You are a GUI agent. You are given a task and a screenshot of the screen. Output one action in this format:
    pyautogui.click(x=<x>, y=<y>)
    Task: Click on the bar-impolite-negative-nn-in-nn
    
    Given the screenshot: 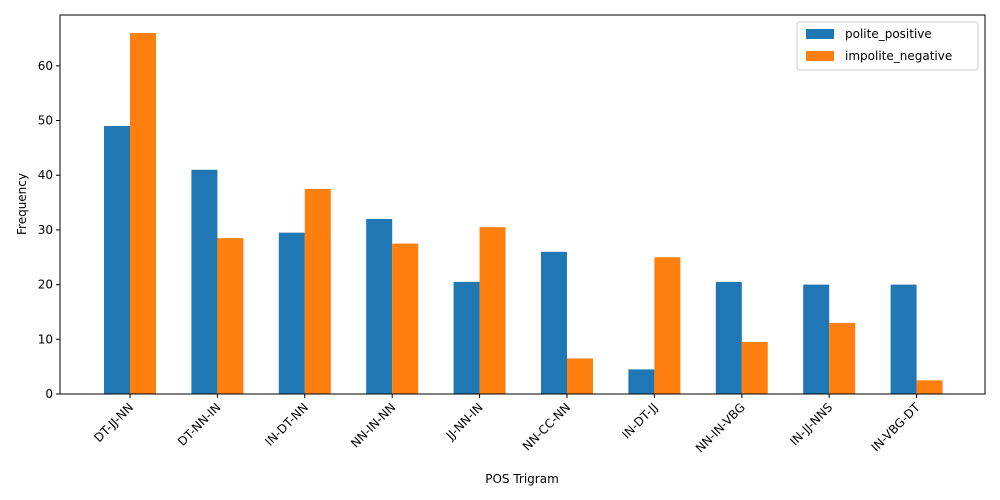 What is the action you would take?
    pyautogui.click(x=405, y=318)
    